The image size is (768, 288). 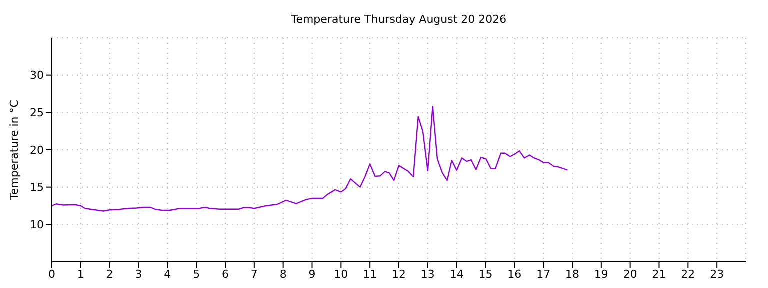 What do you see at coordinates (543, 274) in the screenshot?
I see `x-tick-label: 17` at bounding box center [543, 274].